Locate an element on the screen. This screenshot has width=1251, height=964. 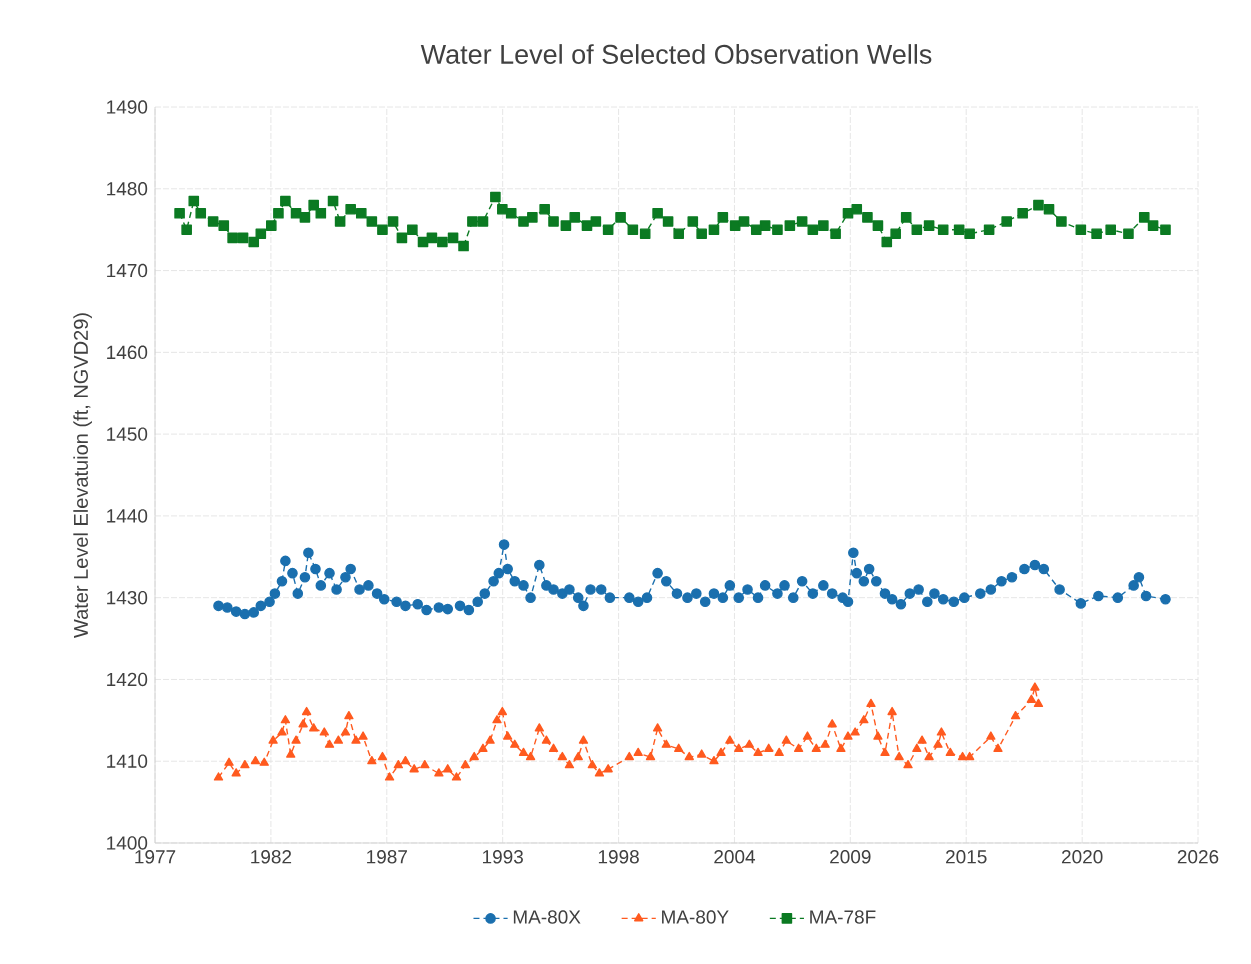
y-tick-label: 1480 is located at coordinates (127, 189).